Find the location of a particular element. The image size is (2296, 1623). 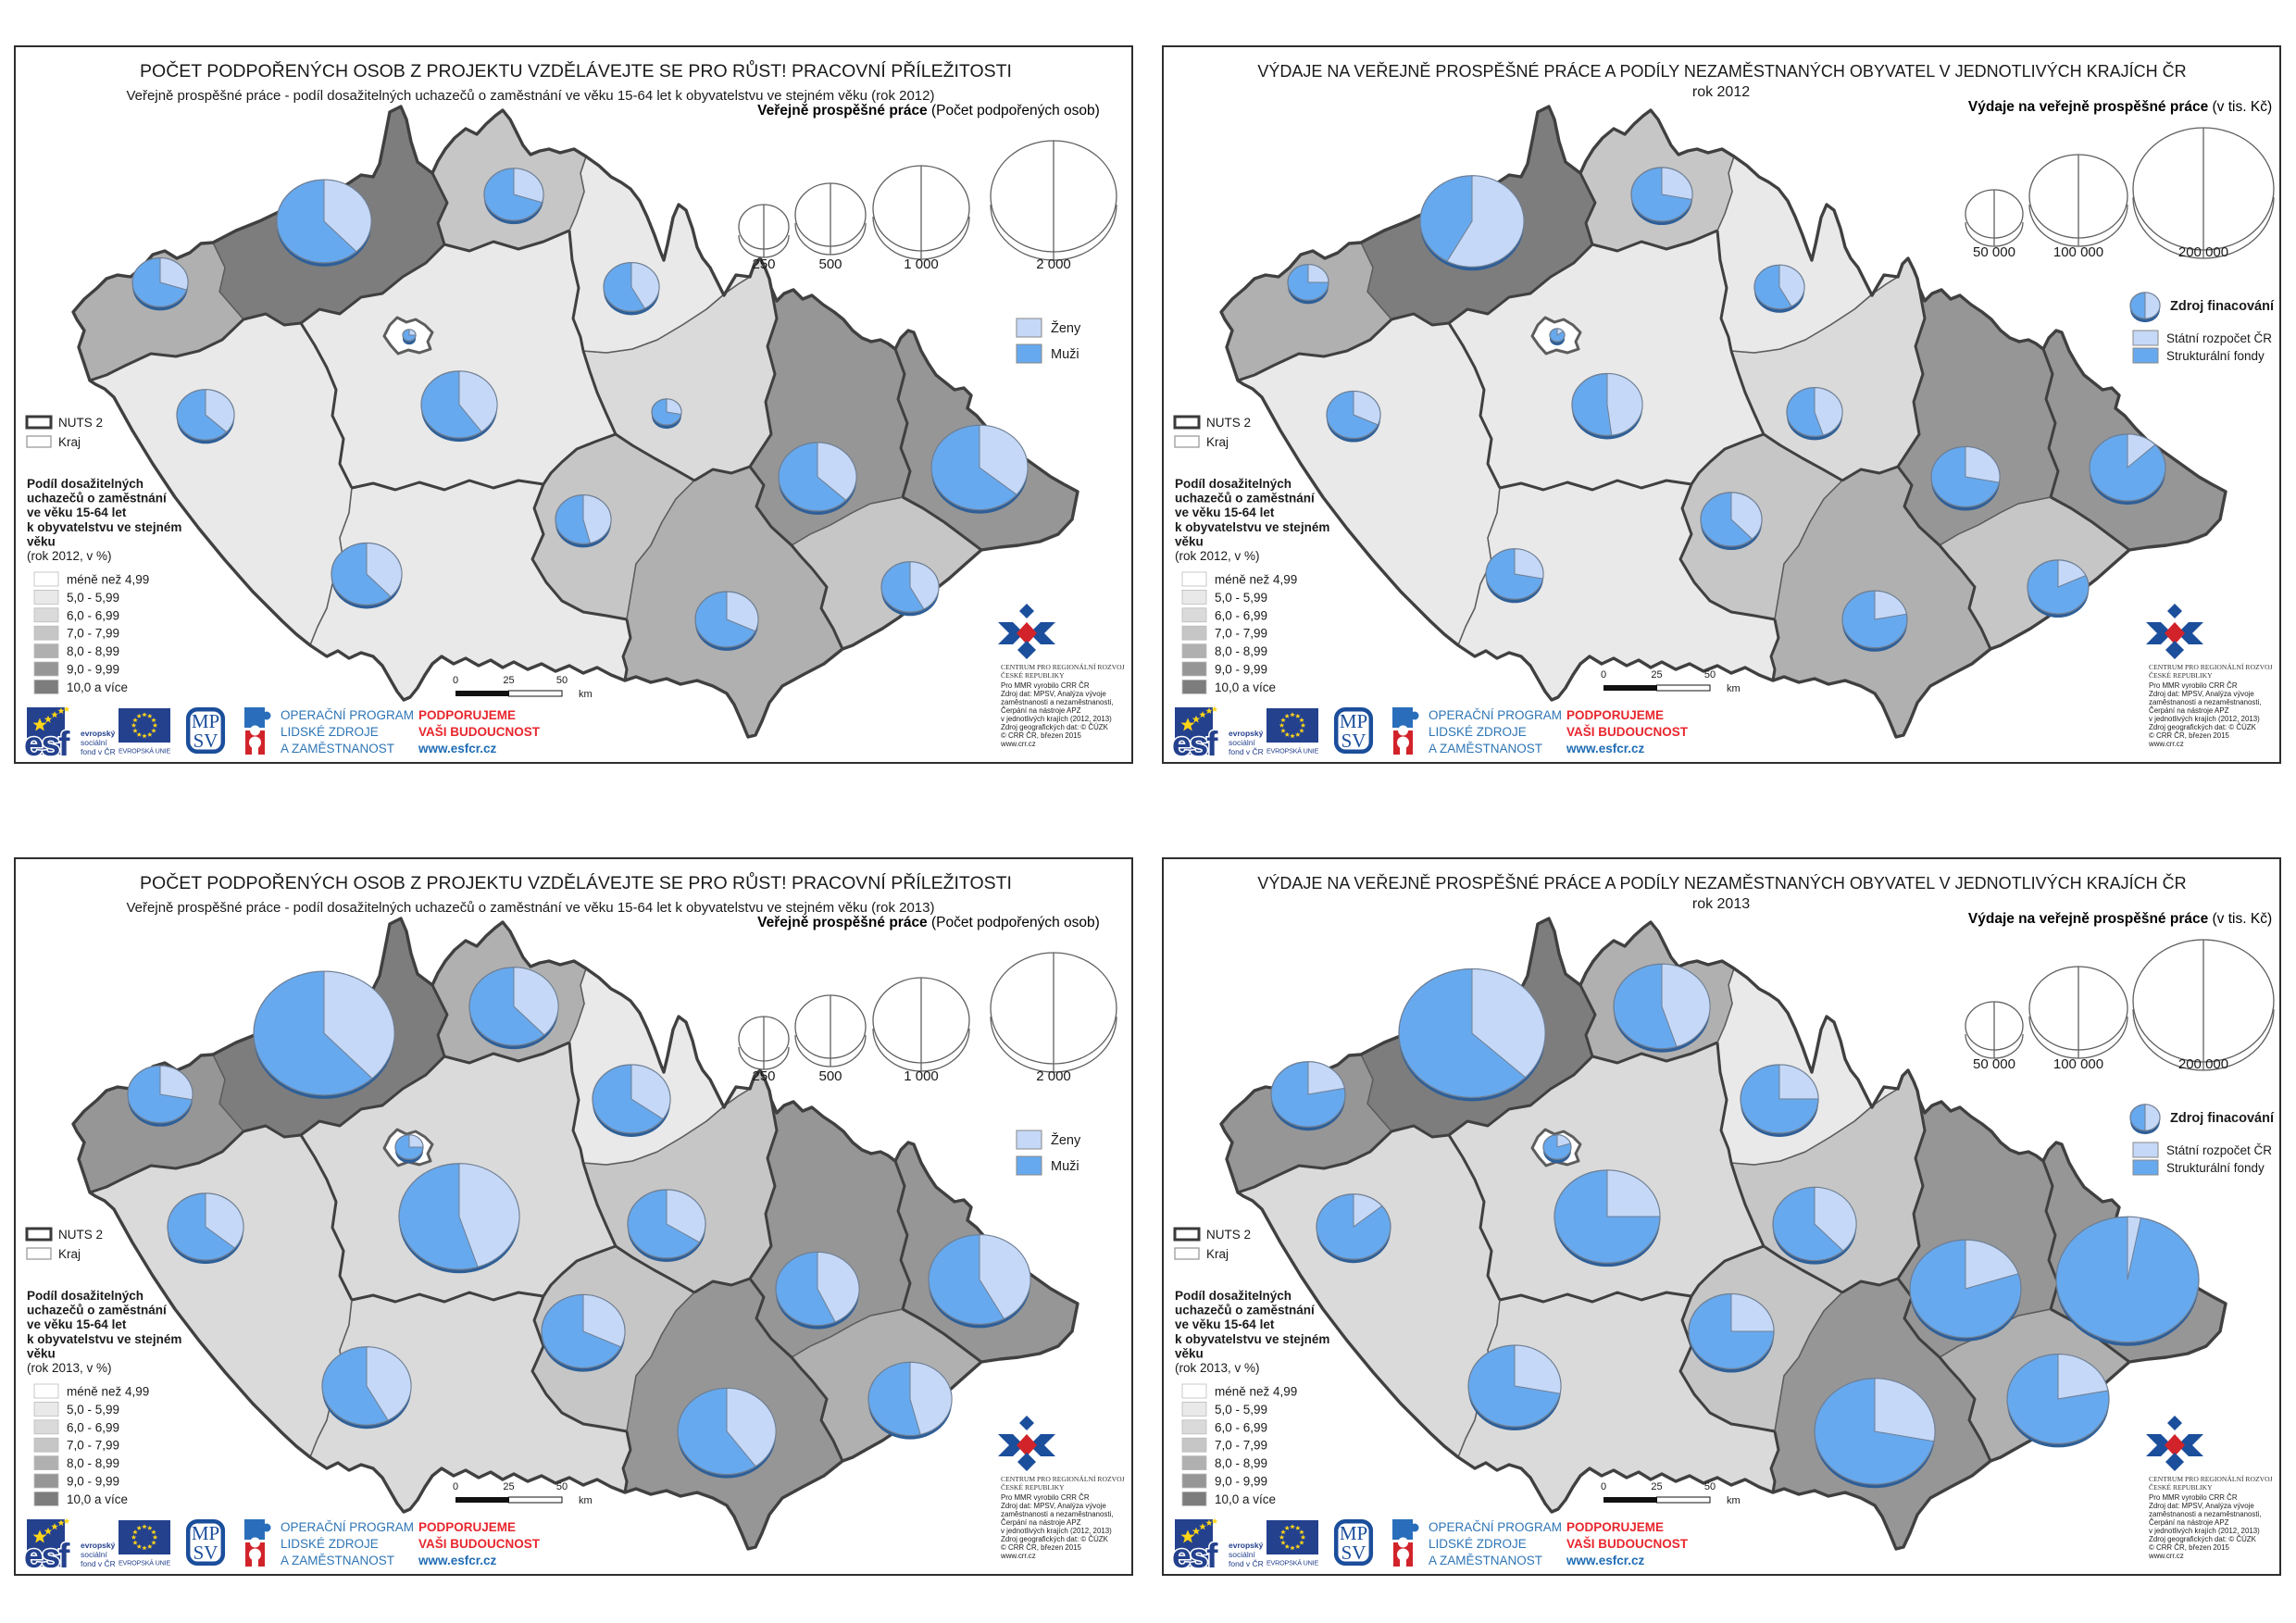

svg-text: 250 is located at coordinates (763, 1076).